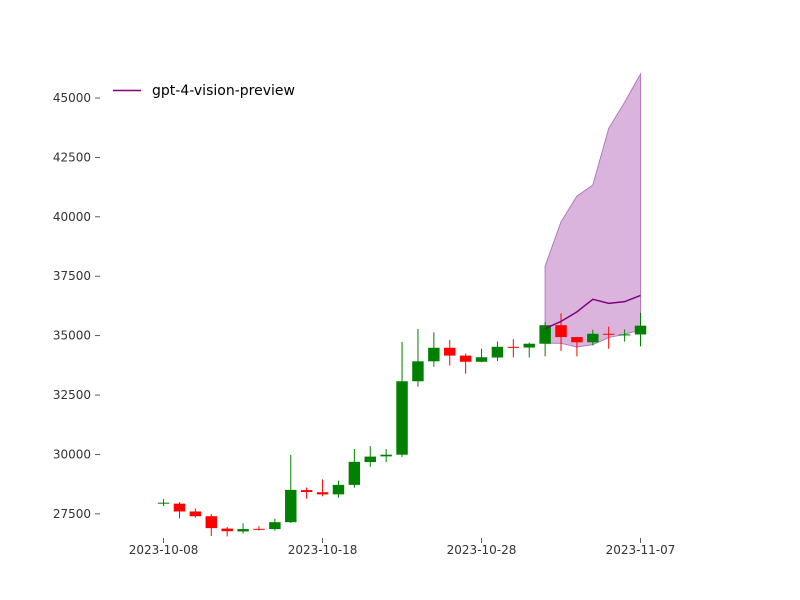 The width and height of the screenshot is (800, 600). Describe the element at coordinates (72, 395) in the screenshot. I see `y-tick-label: 32500` at that location.